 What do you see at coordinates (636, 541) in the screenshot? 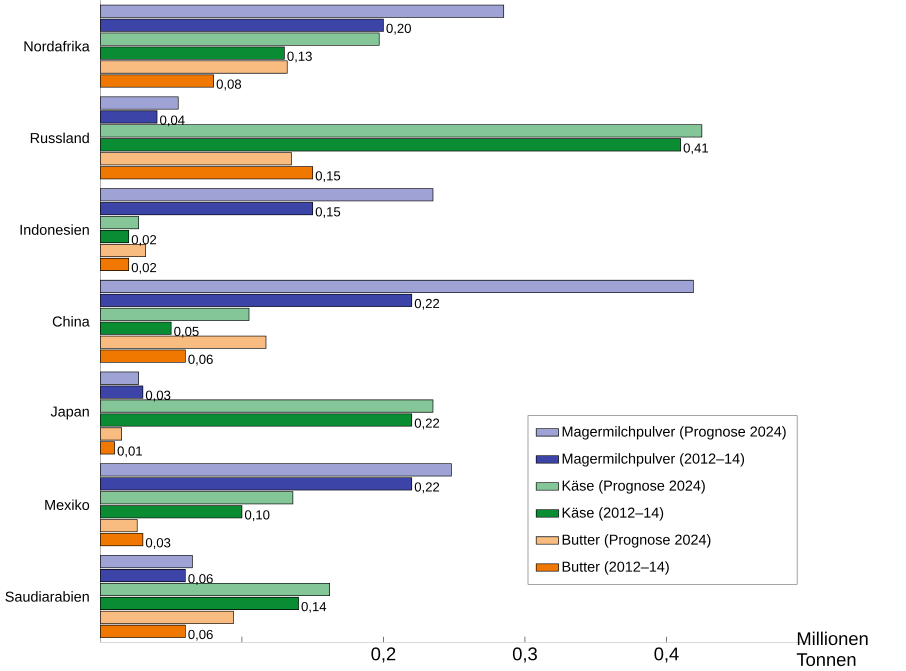
I see `legend-label: Butter (Prognose 2024)` at bounding box center [636, 541].